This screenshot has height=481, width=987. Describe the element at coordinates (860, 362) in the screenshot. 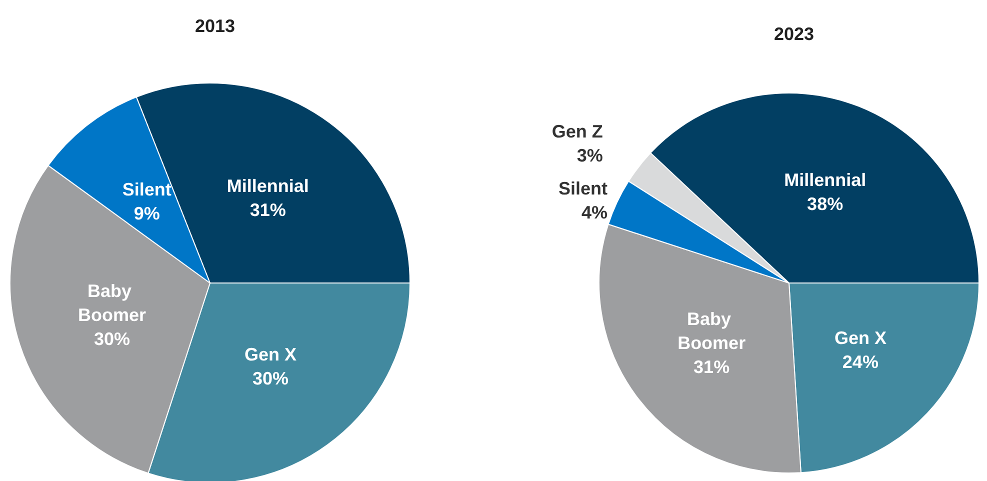

I see `data-label: 24%` at that location.